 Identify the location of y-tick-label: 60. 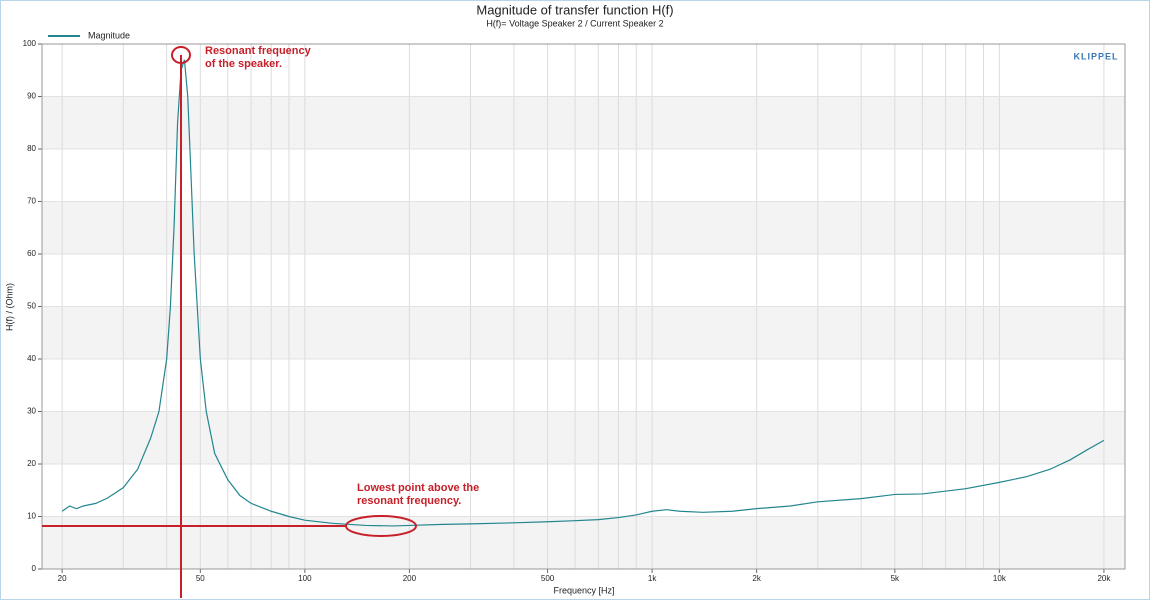
(31, 253).